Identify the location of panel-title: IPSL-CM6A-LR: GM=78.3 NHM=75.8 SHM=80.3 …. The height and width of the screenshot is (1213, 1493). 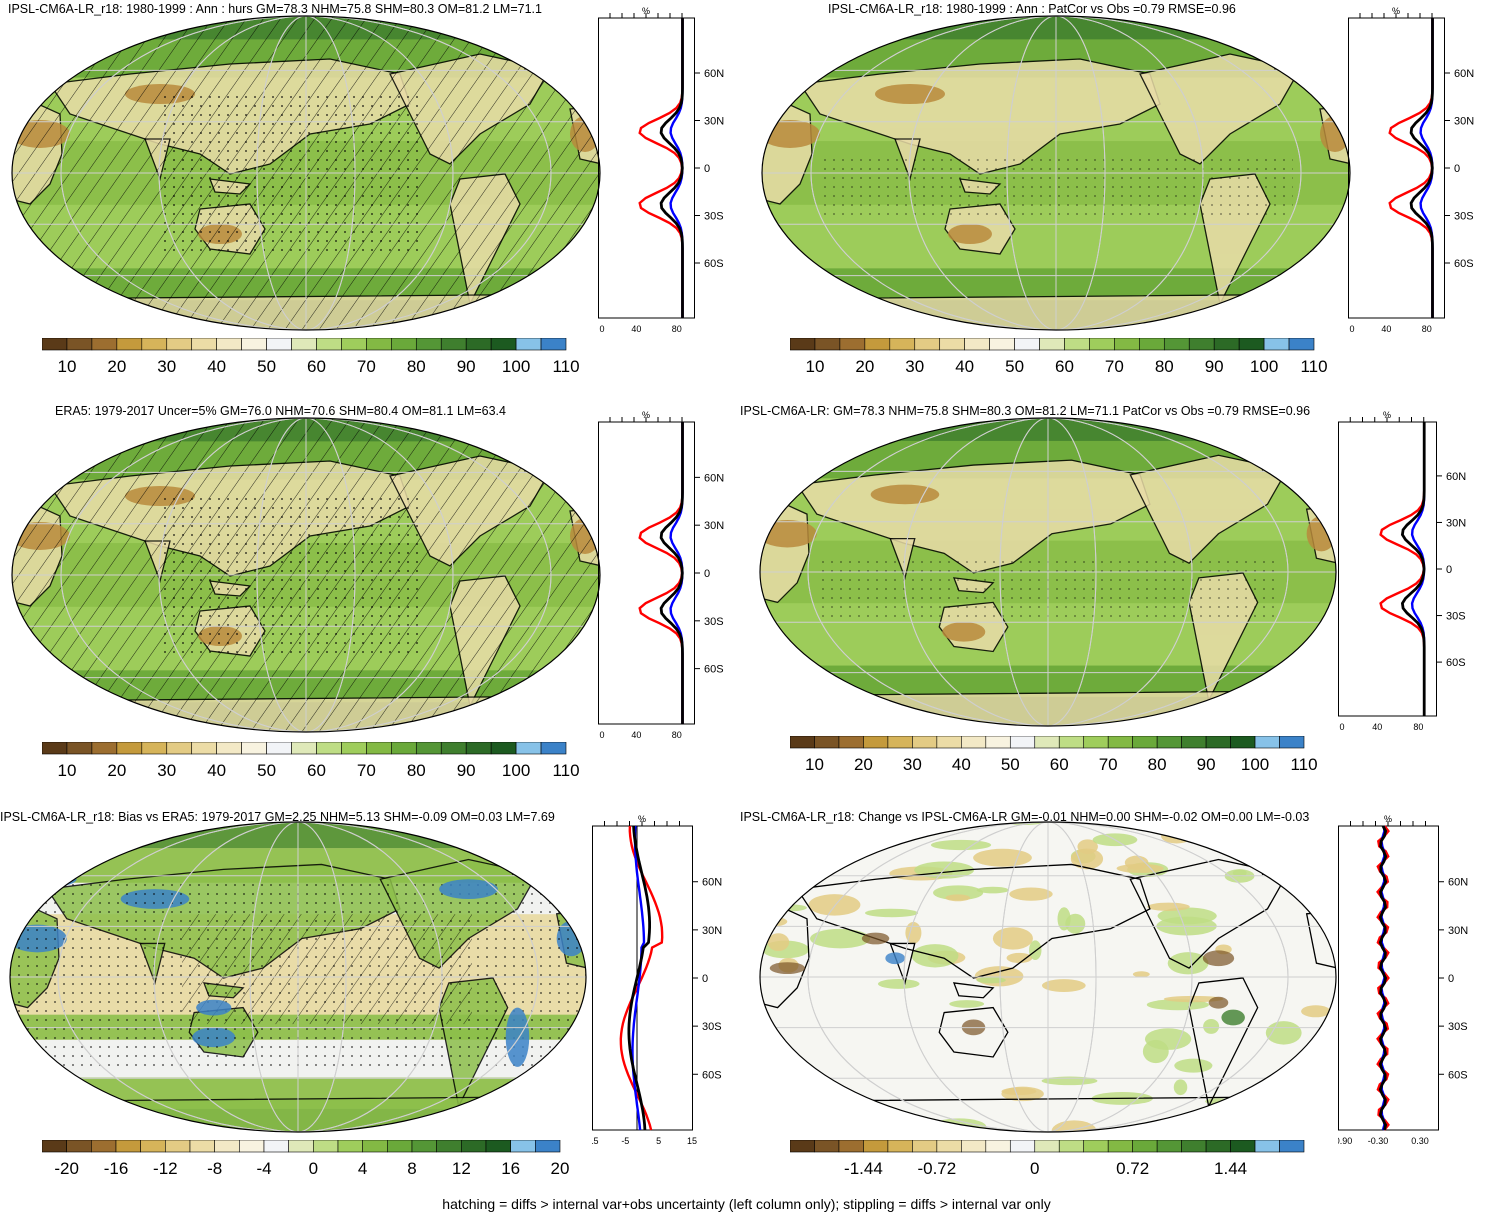
(1025, 411).